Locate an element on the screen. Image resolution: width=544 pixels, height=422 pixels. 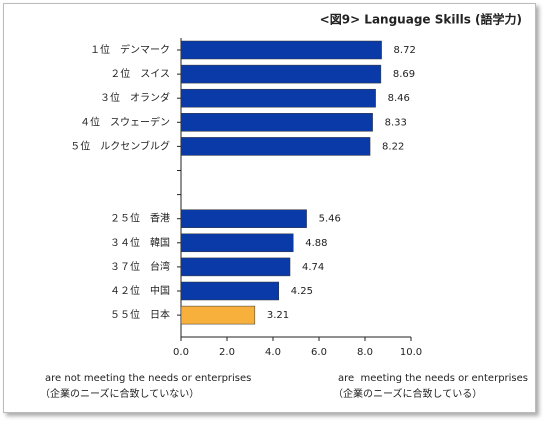
chart-title: <図9> Language Skills (語学力) is located at coordinates (421, 19).